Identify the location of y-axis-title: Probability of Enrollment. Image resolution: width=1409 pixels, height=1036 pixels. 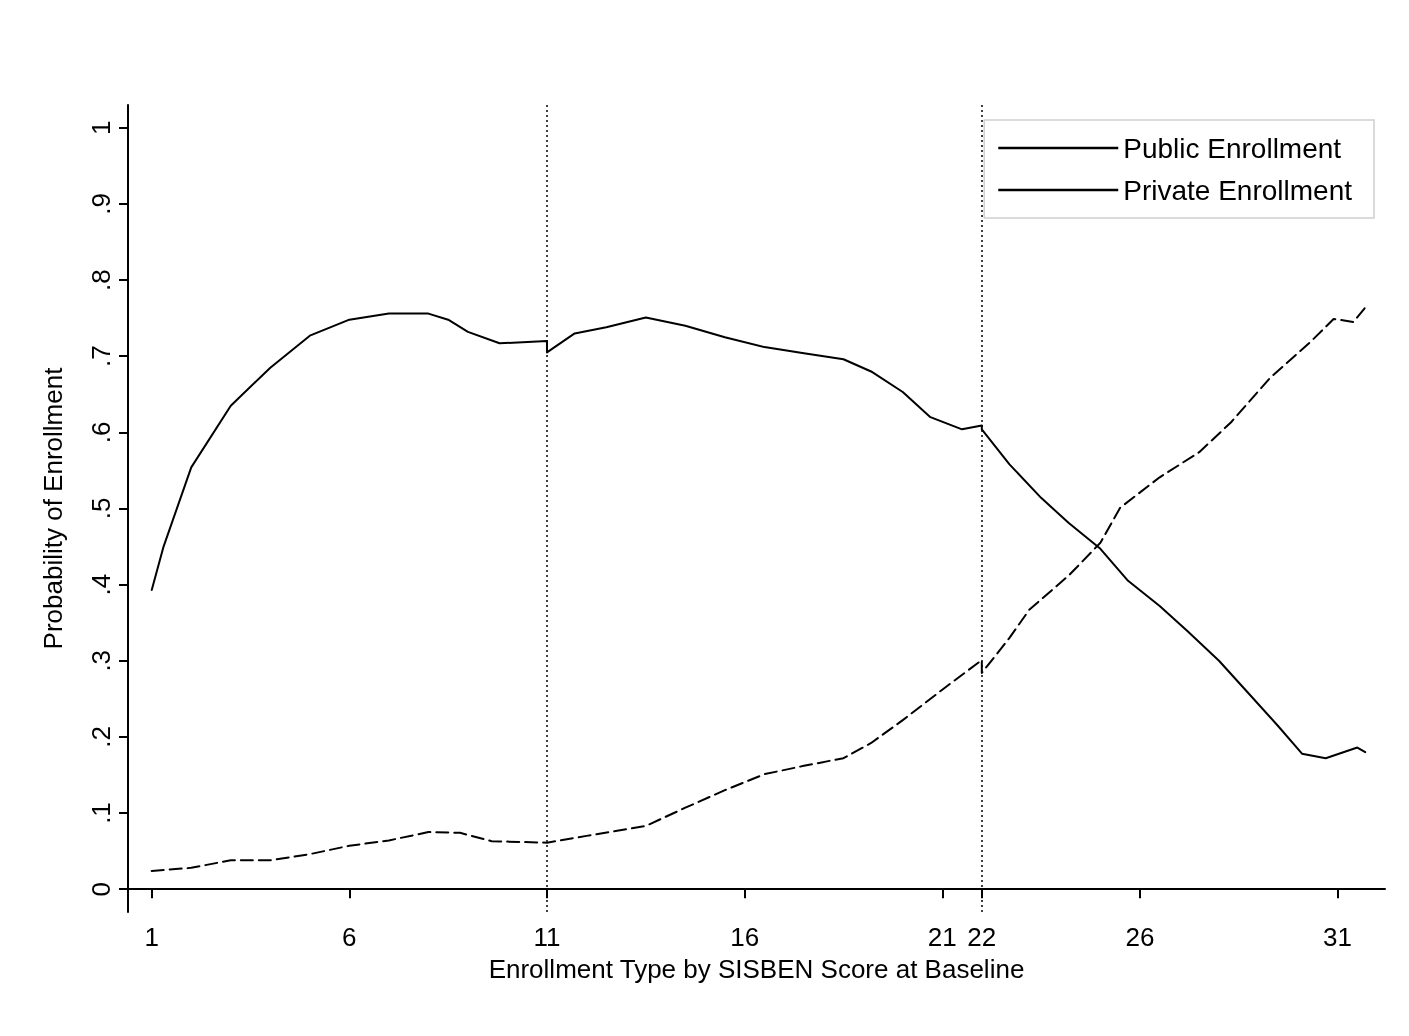
(53, 508).